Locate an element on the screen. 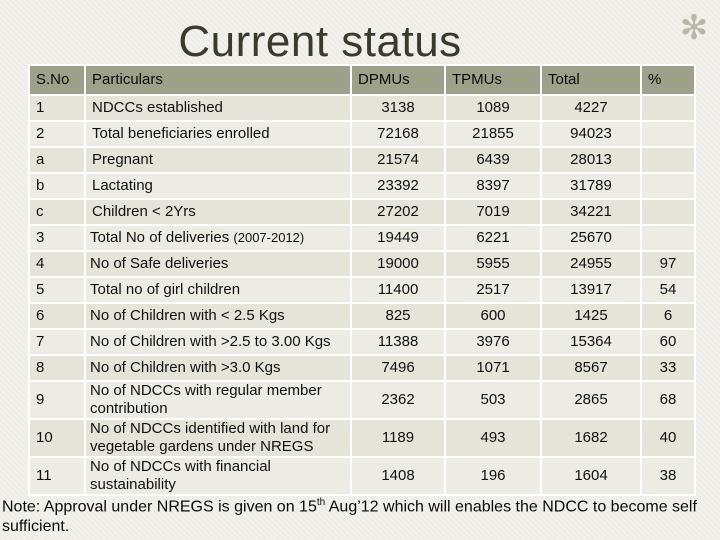 Image resolution: width=720 pixels, height=540 pixels. cell-particulars: Lactating is located at coordinates (218, 186).